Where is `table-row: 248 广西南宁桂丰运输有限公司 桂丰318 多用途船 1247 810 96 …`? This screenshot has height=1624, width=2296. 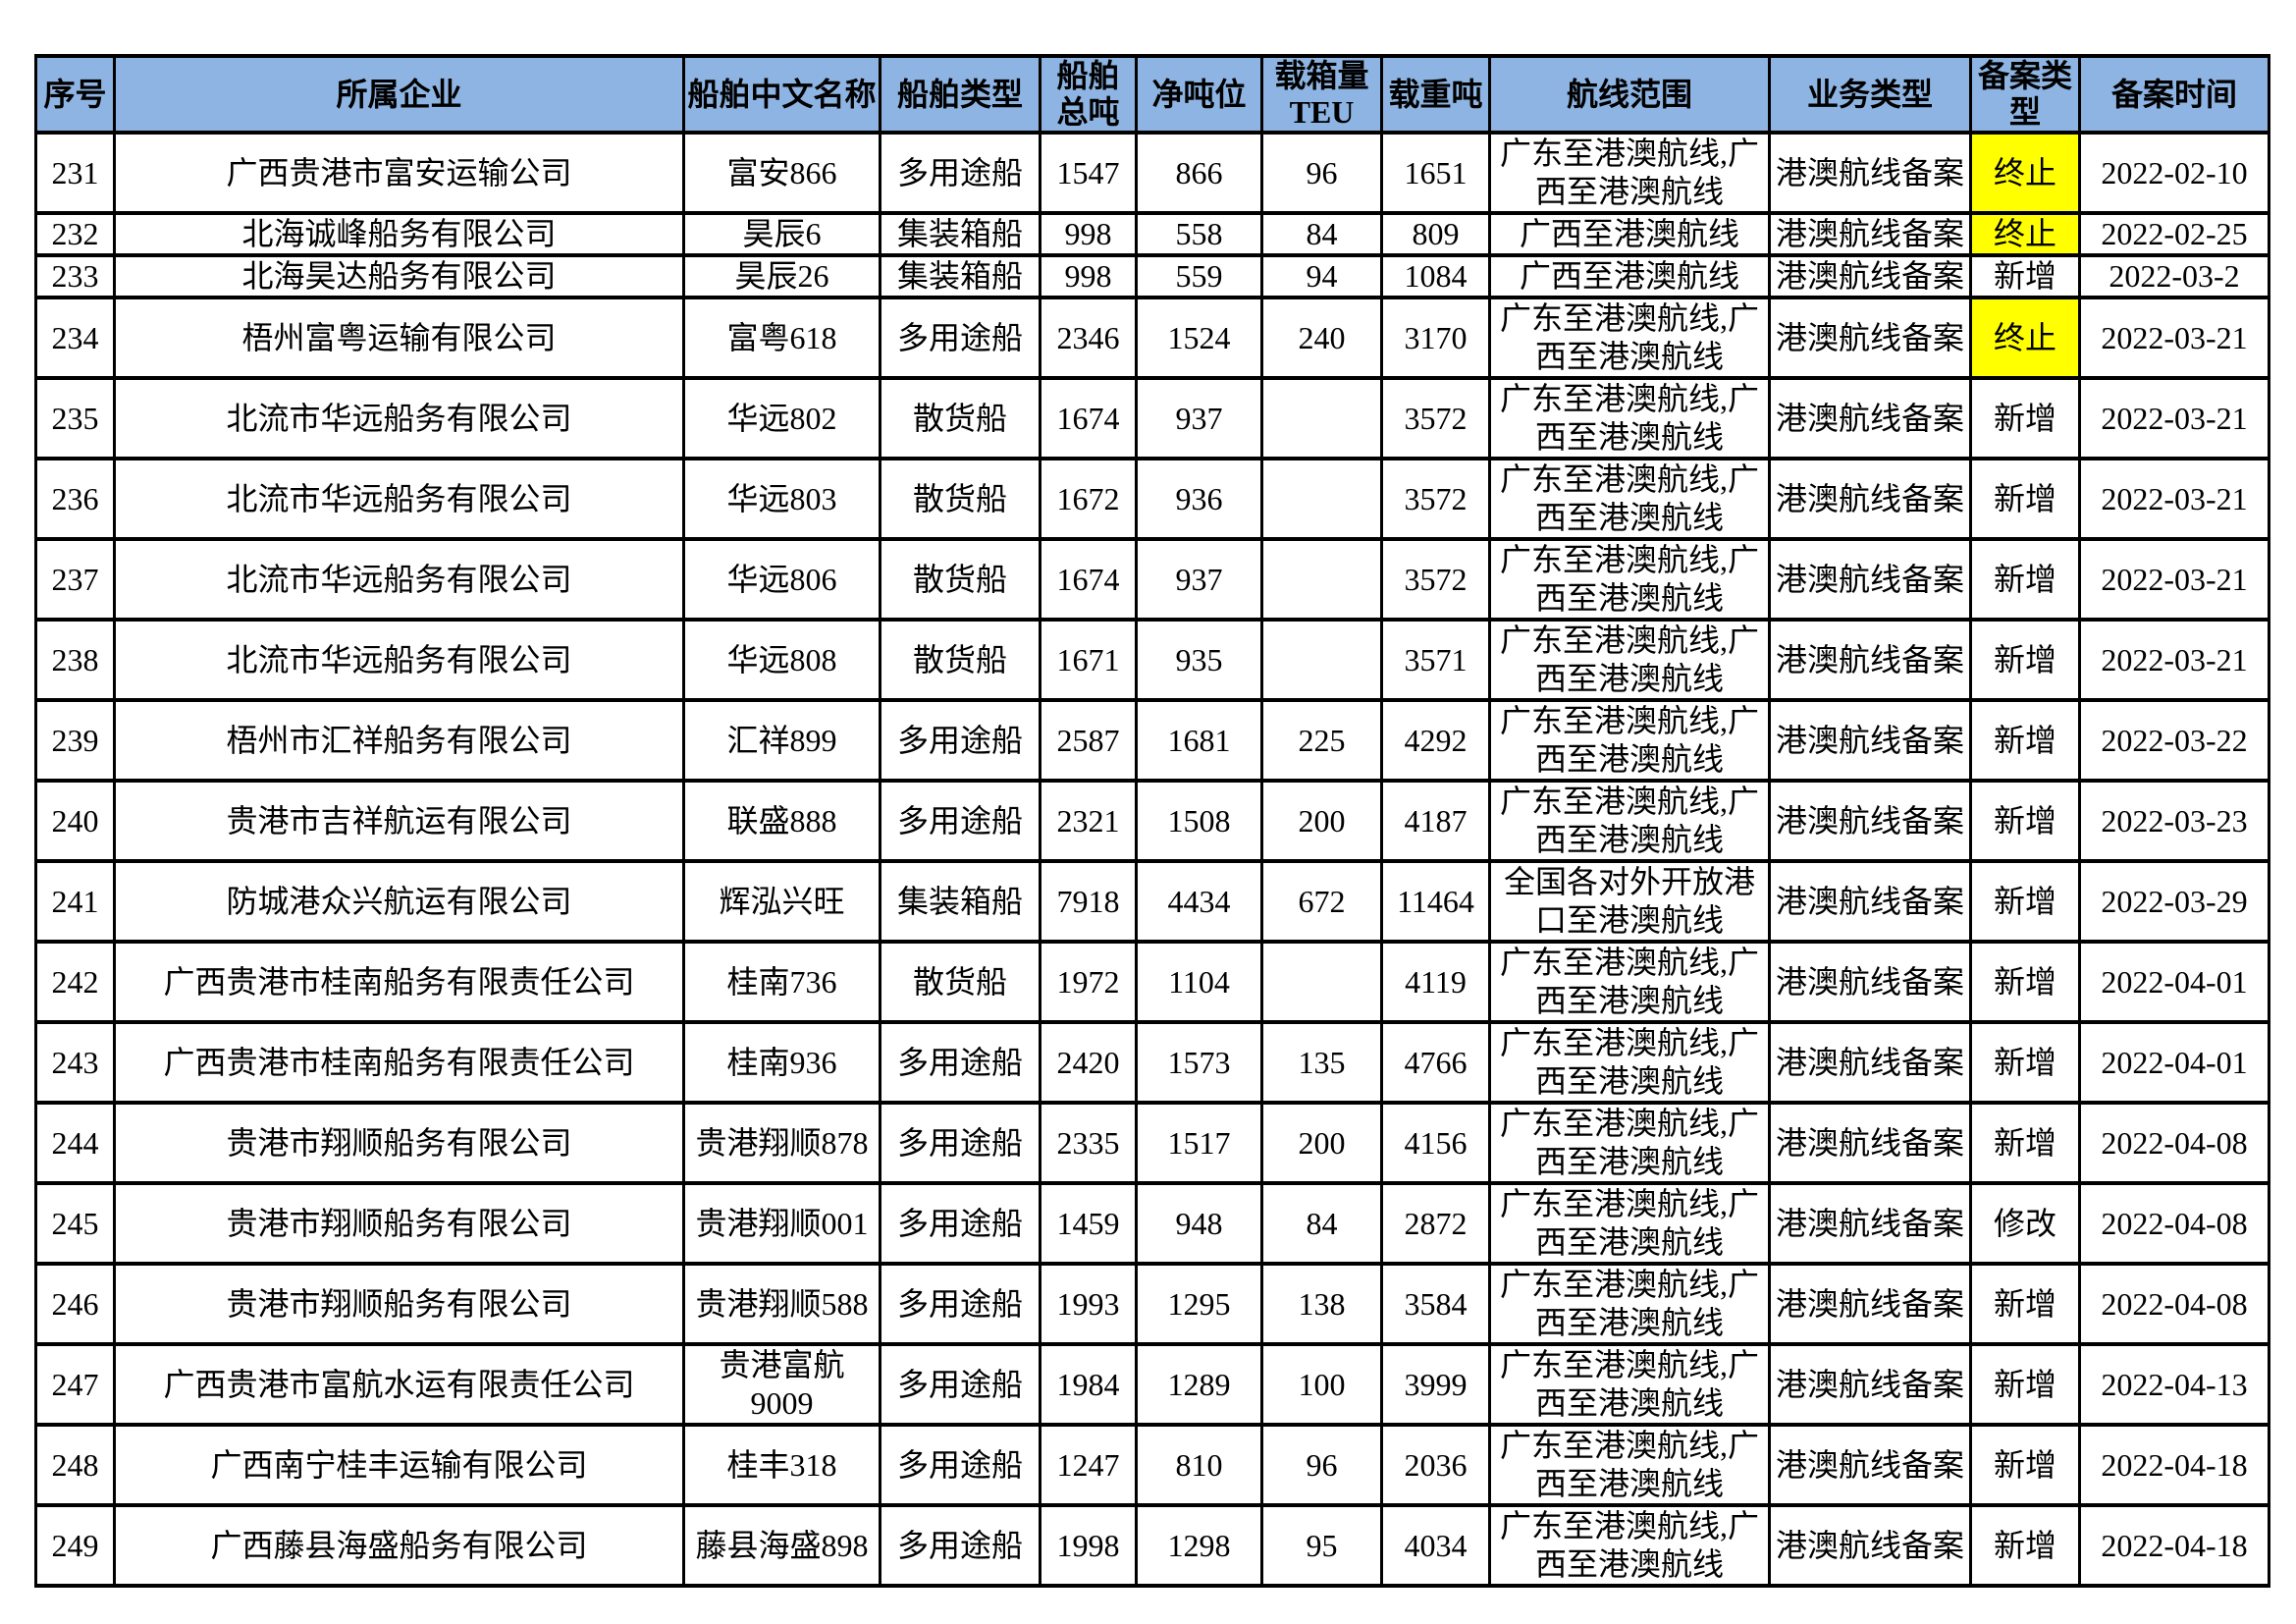 table-row: 248 广西南宁桂丰运输有限公司 桂丰318 多用途船 1247 810 96 … is located at coordinates (1152, 1465).